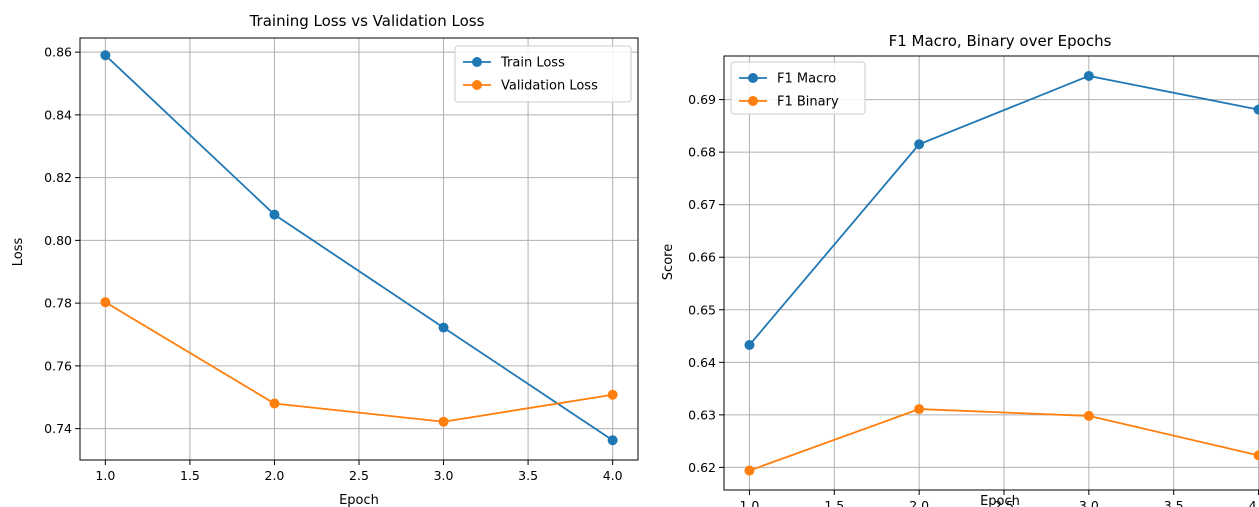  I want to click on chart-title: F1 Macro, Binary over Epochs, so click(1000, 41).